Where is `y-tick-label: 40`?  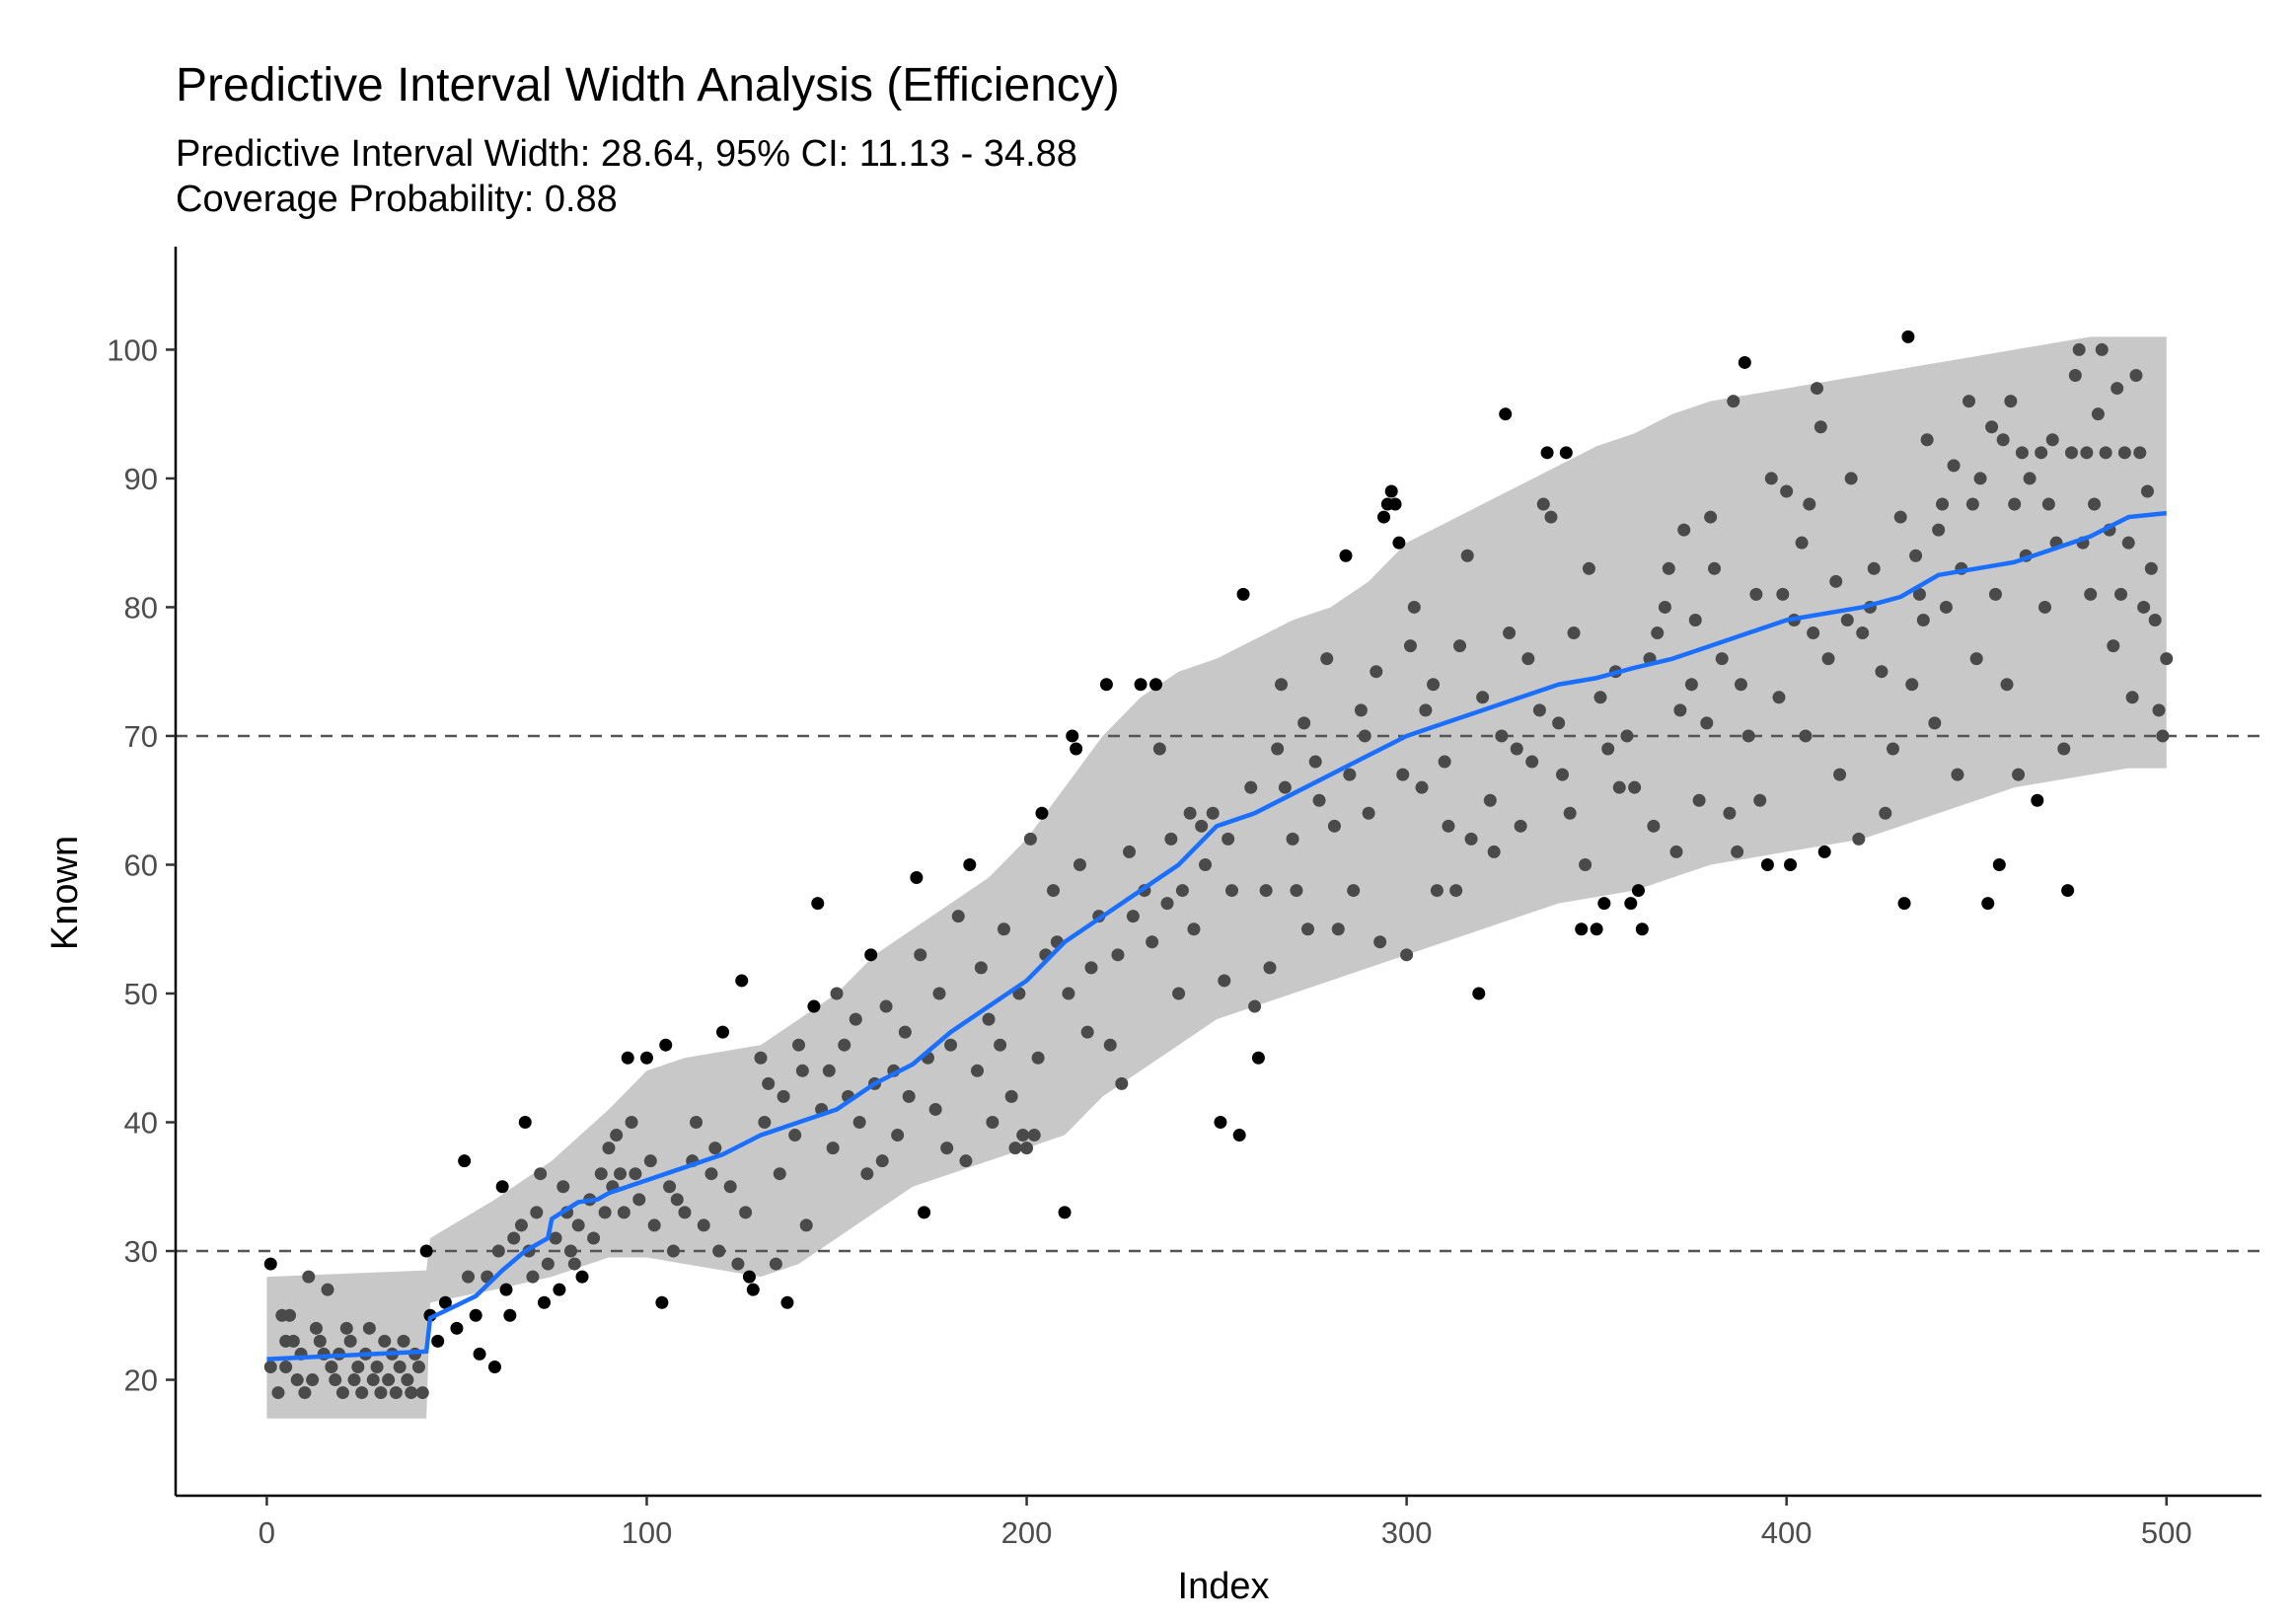
y-tick-label: 40 is located at coordinates (141, 1123).